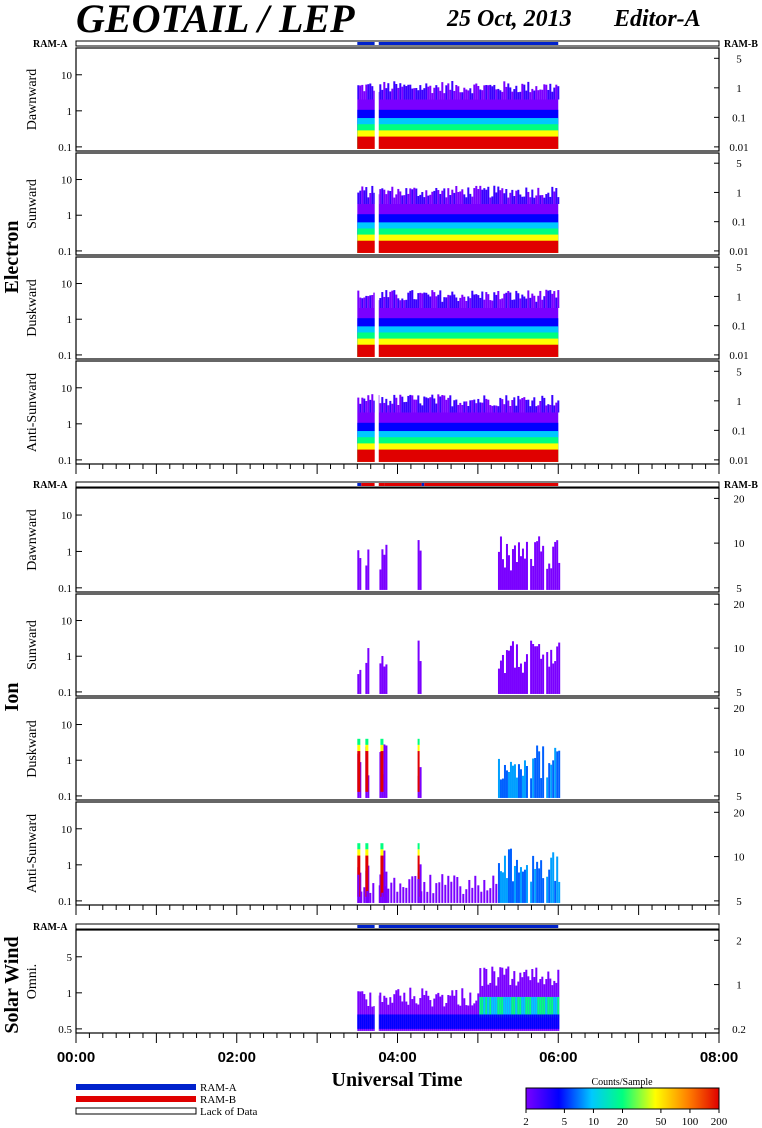 This screenshot has height=1128, width=762. Describe the element at coordinates (739, 986) in the screenshot. I see `right-tick-label: 1` at that location.